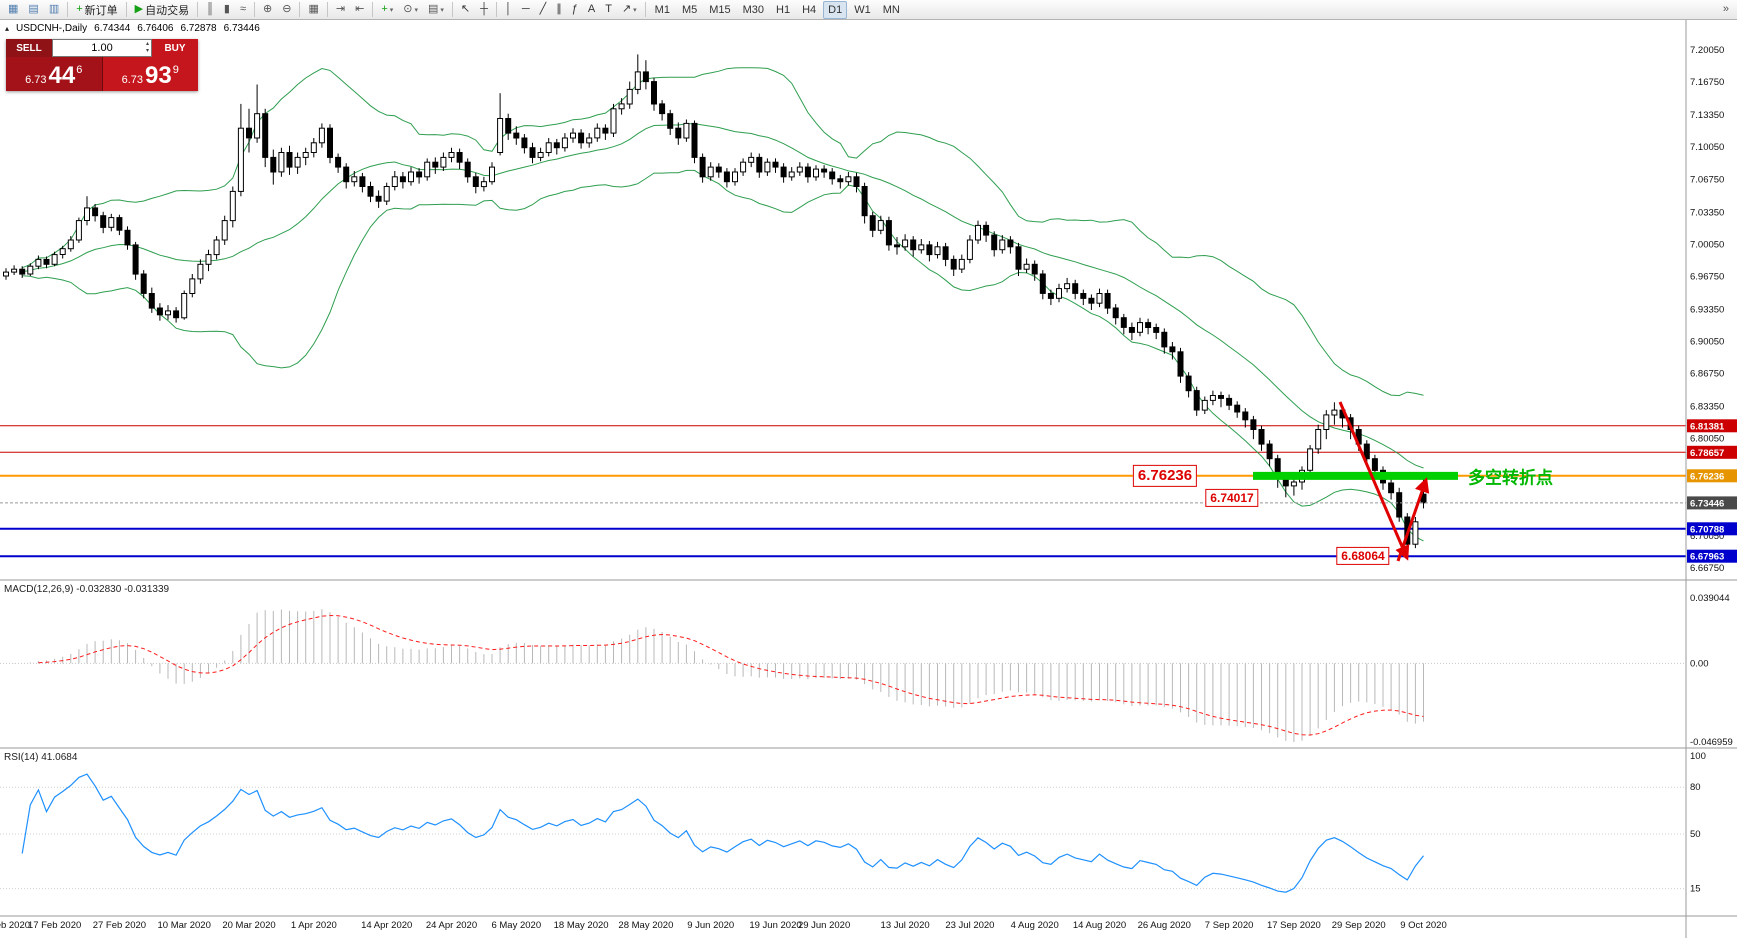  I want to click on periods-button-dropdown-icon: ▾, so click(416, 10).